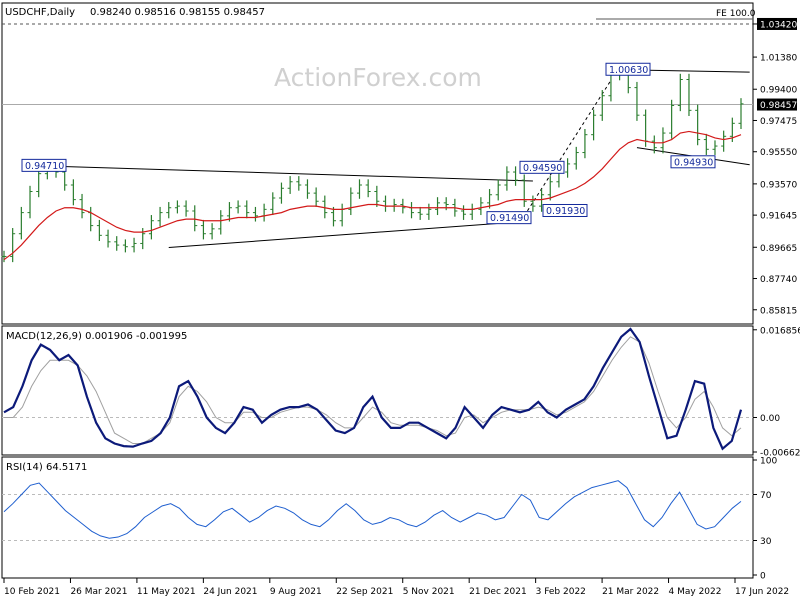 The image size is (800, 604). I want to click on x-tick-label: 5 Nov 2021, so click(429, 592).